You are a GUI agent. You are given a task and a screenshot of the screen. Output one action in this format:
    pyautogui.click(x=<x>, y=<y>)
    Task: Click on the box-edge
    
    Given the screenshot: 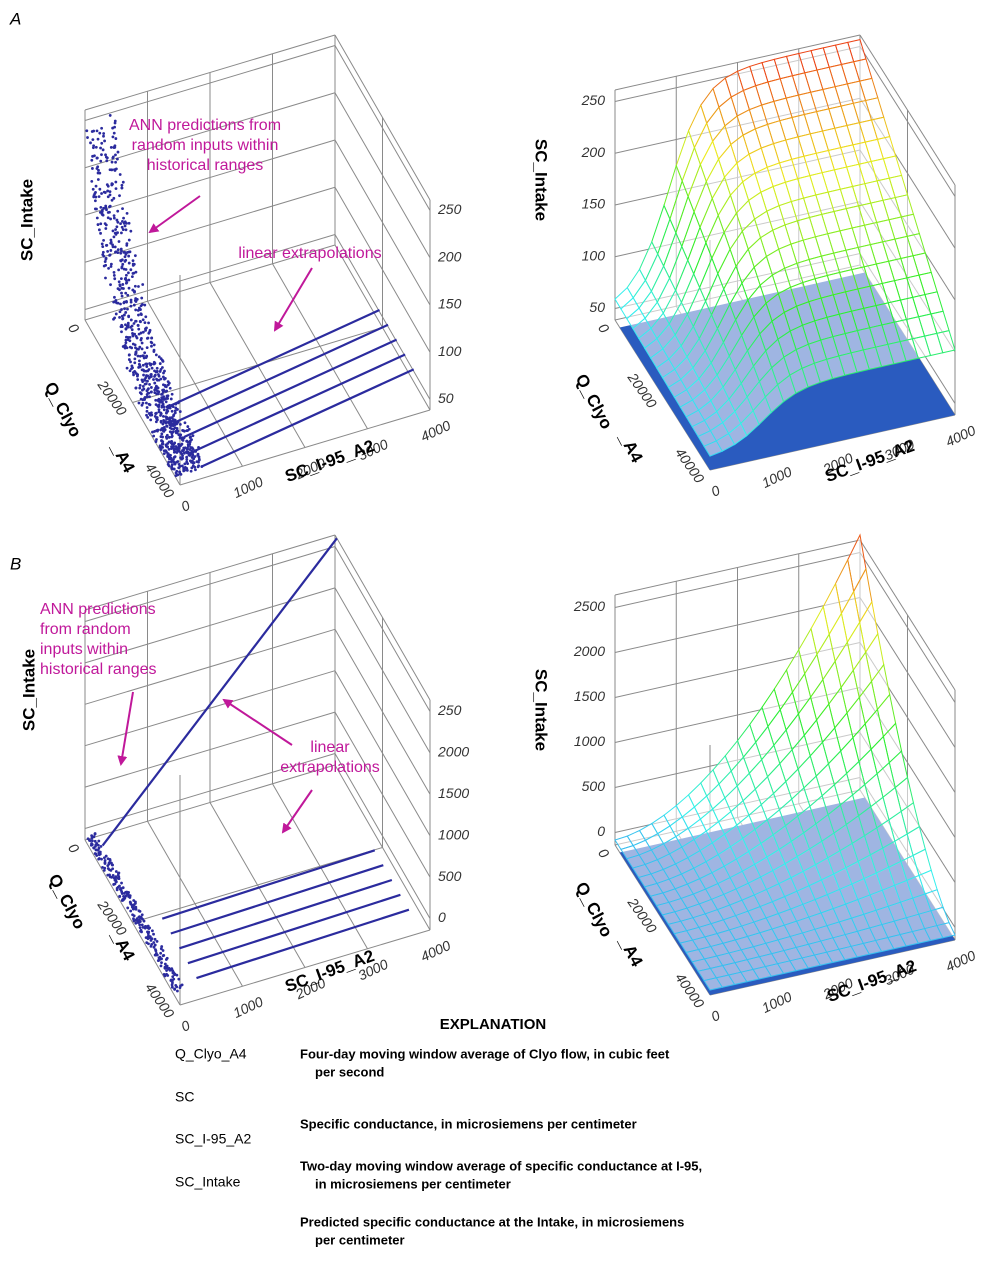 What is the action you would take?
    pyautogui.click(x=907, y=110)
    